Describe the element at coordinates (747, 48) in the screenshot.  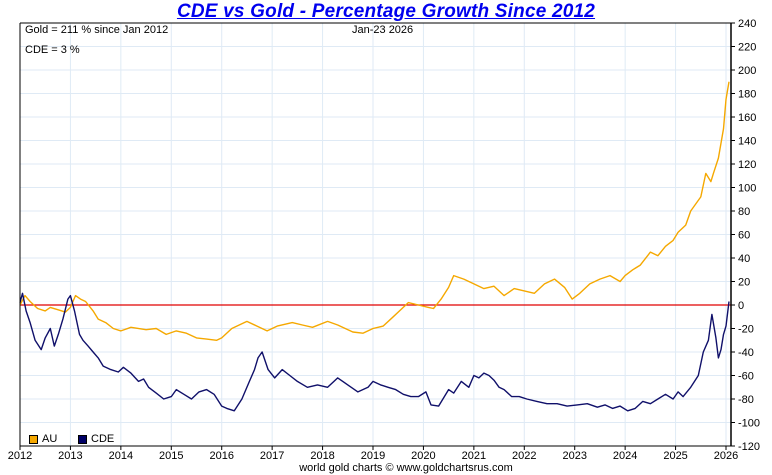
I see `y-tick-label: 220` at that location.